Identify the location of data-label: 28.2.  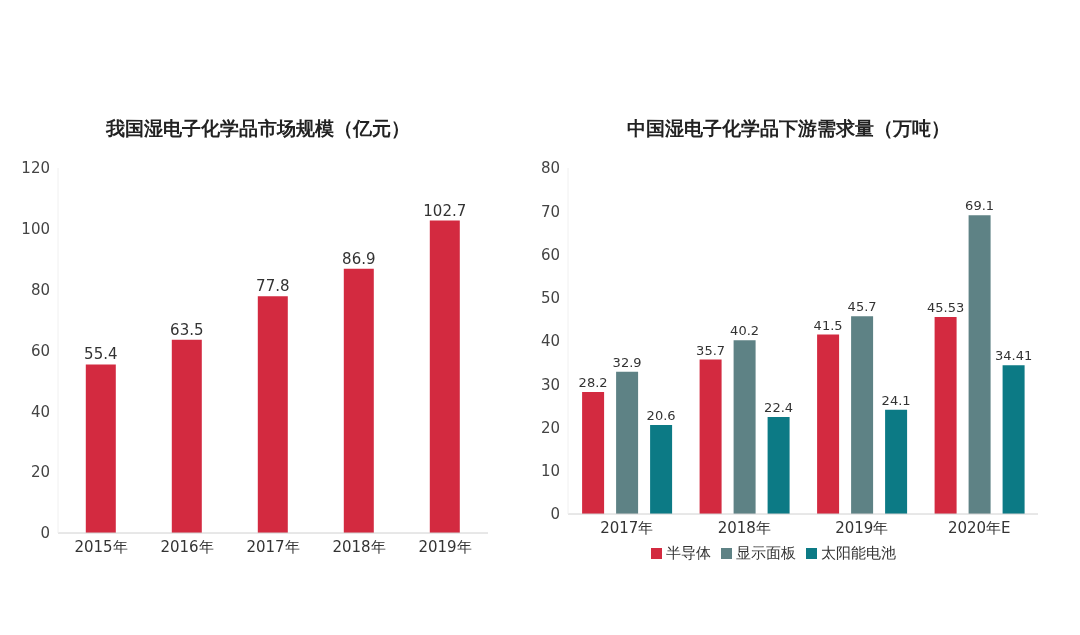
(593, 383).